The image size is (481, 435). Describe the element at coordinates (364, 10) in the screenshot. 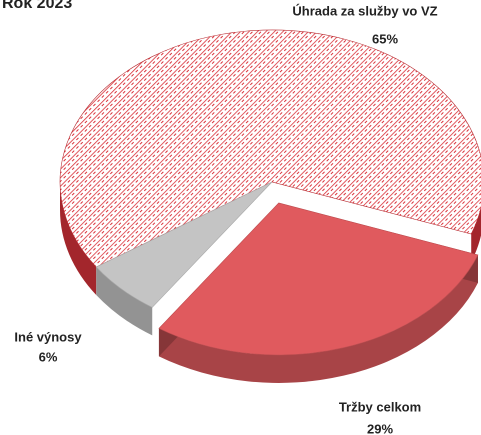

I see `slice-label: Úhrada za služby vo VZ` at that location.